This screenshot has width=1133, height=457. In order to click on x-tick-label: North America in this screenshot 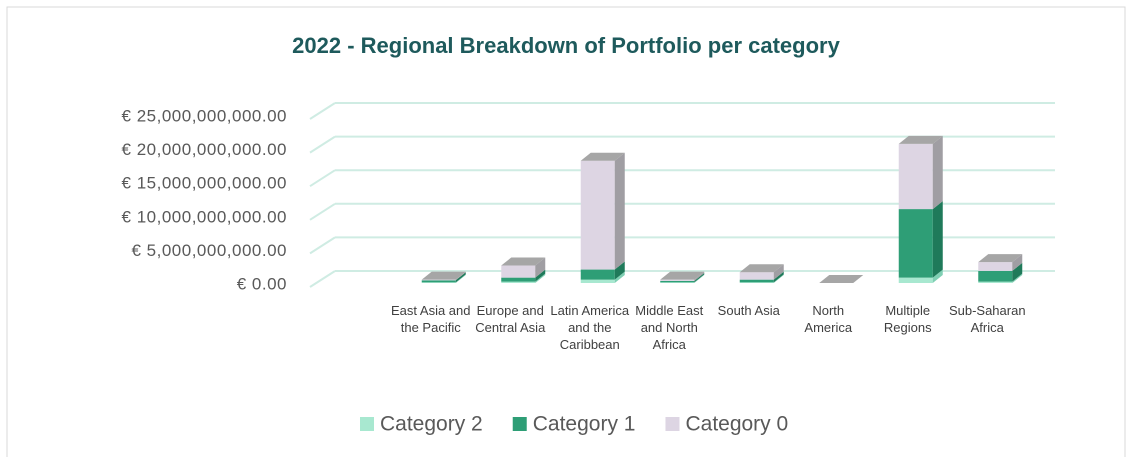, I will do `click(828, 319)`.